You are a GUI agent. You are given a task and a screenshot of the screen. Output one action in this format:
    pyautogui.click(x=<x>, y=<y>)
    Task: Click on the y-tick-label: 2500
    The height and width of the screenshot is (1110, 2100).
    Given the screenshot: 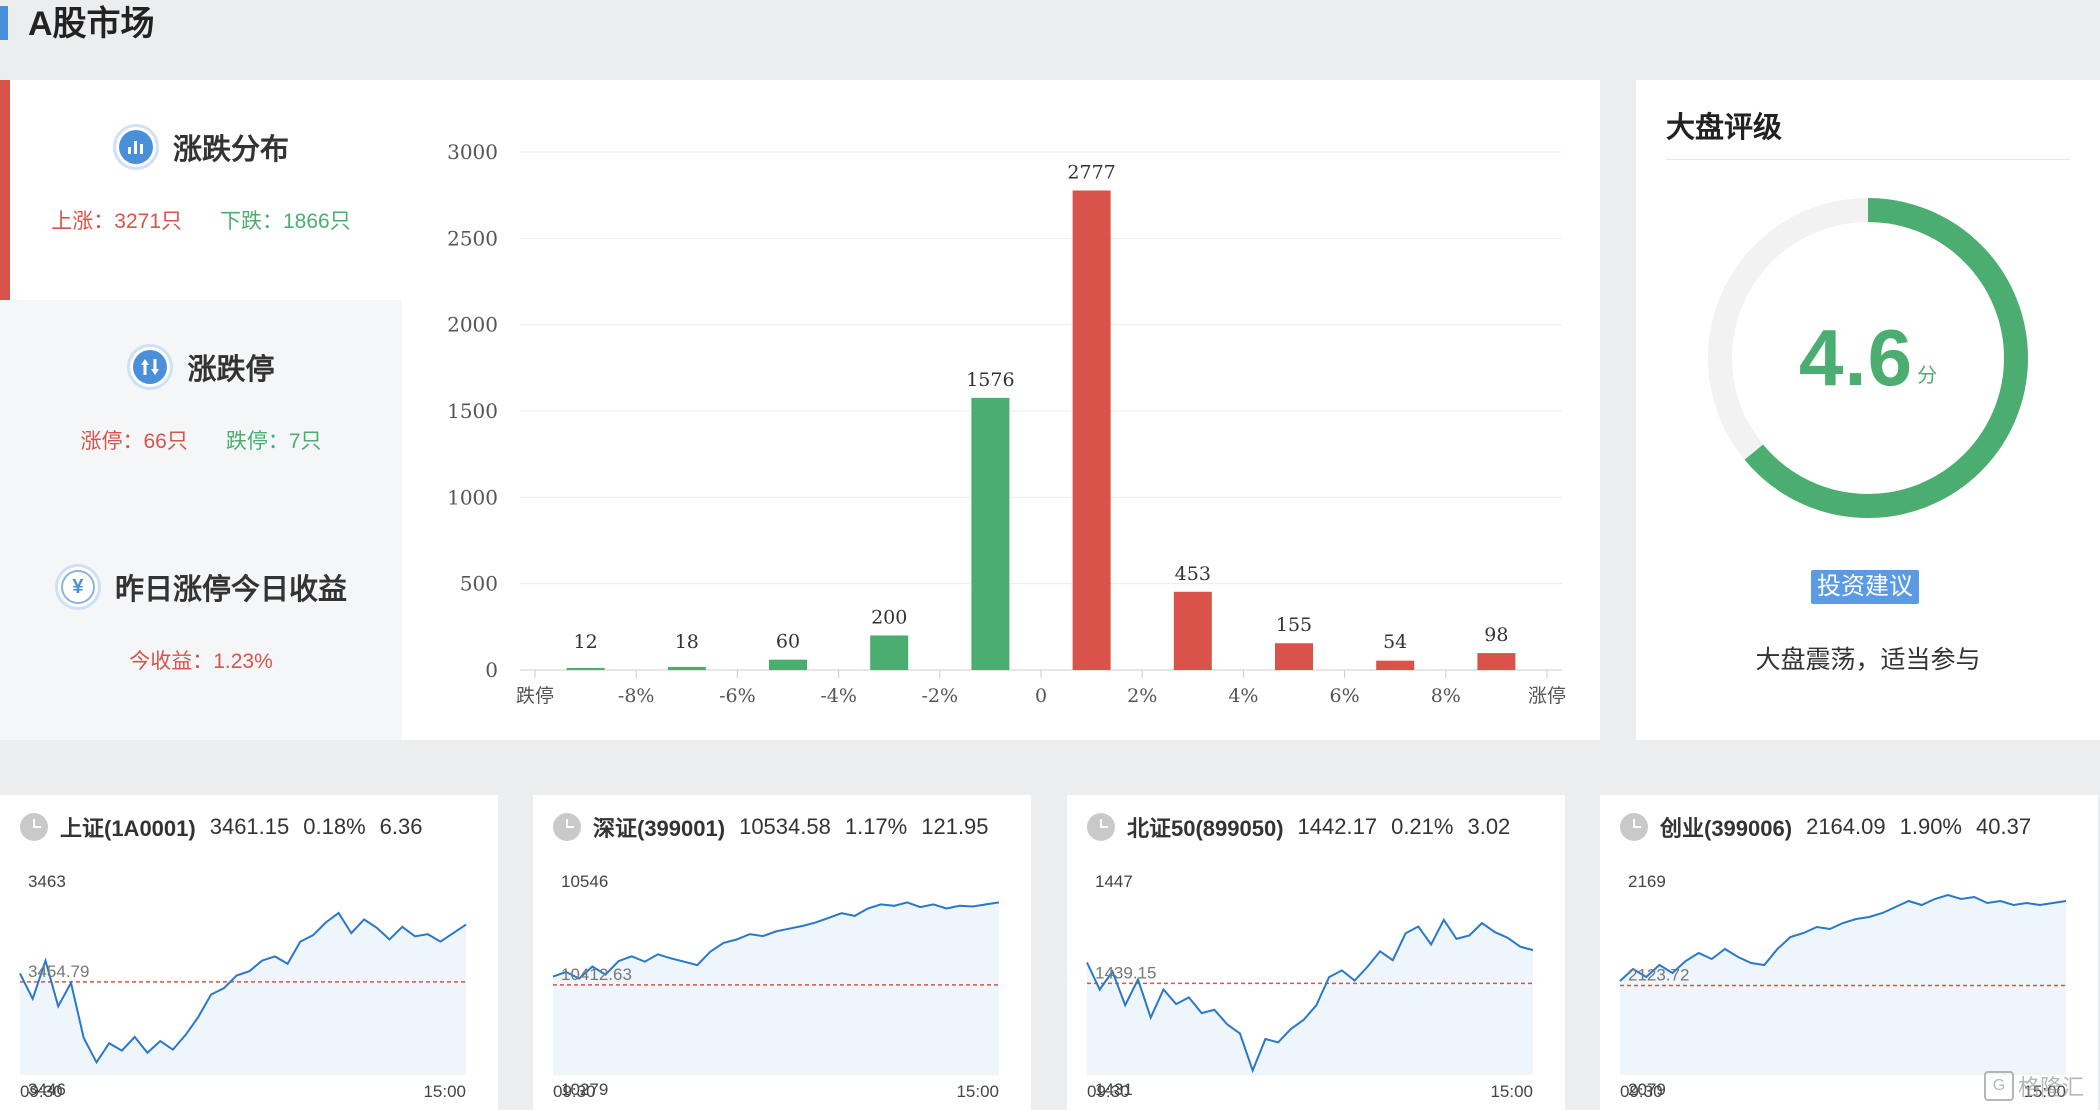 What is the action you would take?
    pyautogui.click(x=472, y=238)
    